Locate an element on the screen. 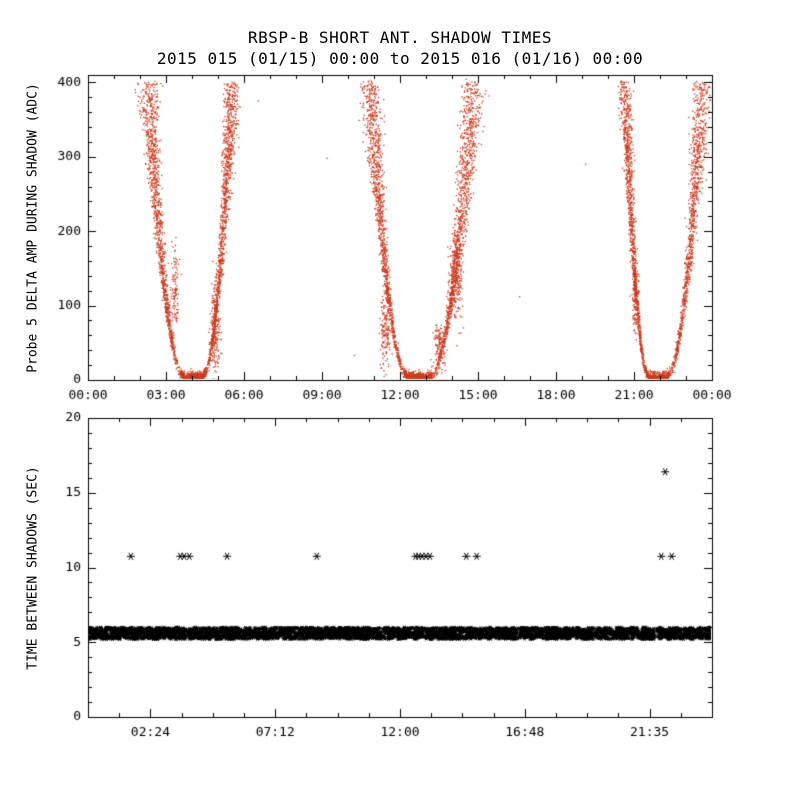 The height and width of the screenshot is (800, 800). bottom-panel-y-axis-label: TIME BETWEEN SHADOWS (SEC) is located at coordinates (33, 568).